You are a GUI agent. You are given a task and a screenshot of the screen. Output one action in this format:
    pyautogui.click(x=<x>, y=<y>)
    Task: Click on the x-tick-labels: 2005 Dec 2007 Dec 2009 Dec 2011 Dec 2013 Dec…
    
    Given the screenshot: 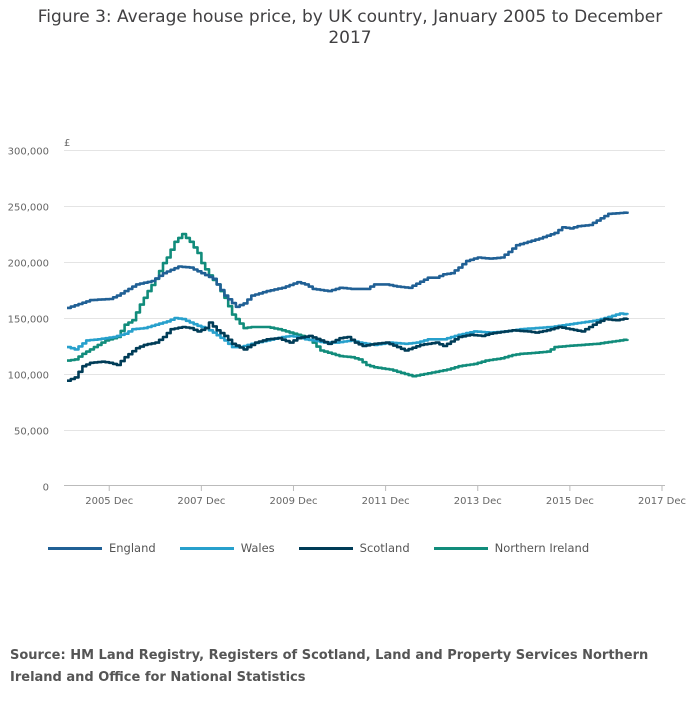 What is the action you would take?
    pyautogui.click(x=385, y=496)
    